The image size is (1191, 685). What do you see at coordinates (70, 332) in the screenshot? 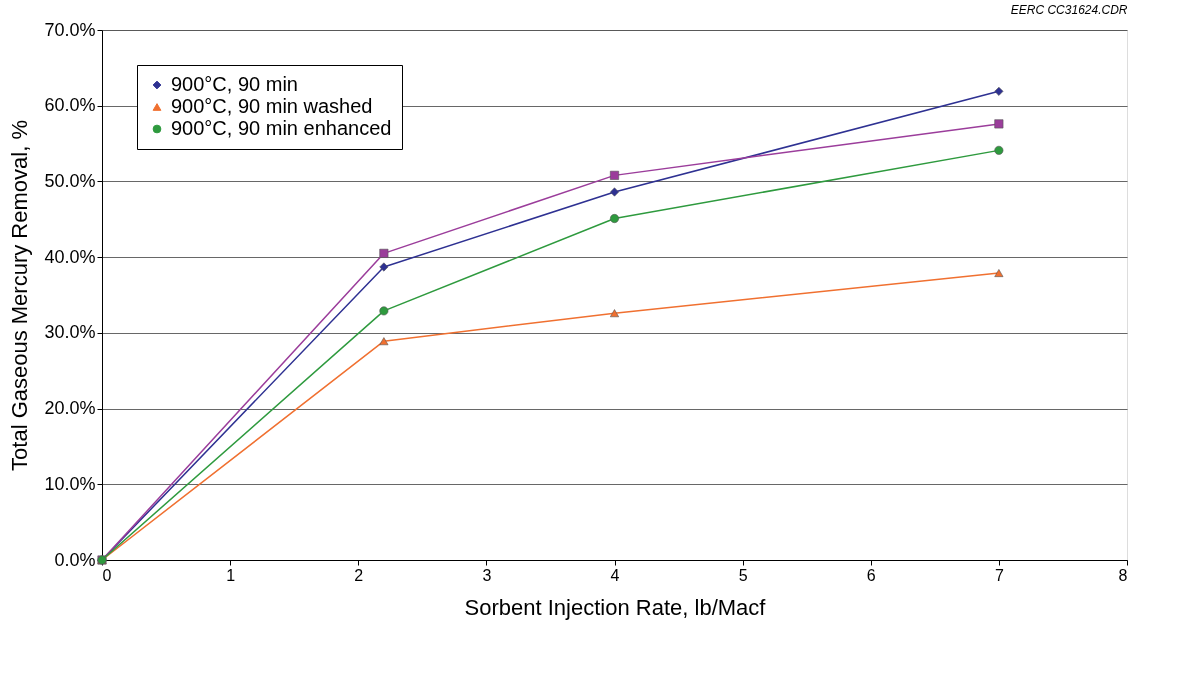
I see `y-tick-label: 30.0%` at bounding box center [70, 332].